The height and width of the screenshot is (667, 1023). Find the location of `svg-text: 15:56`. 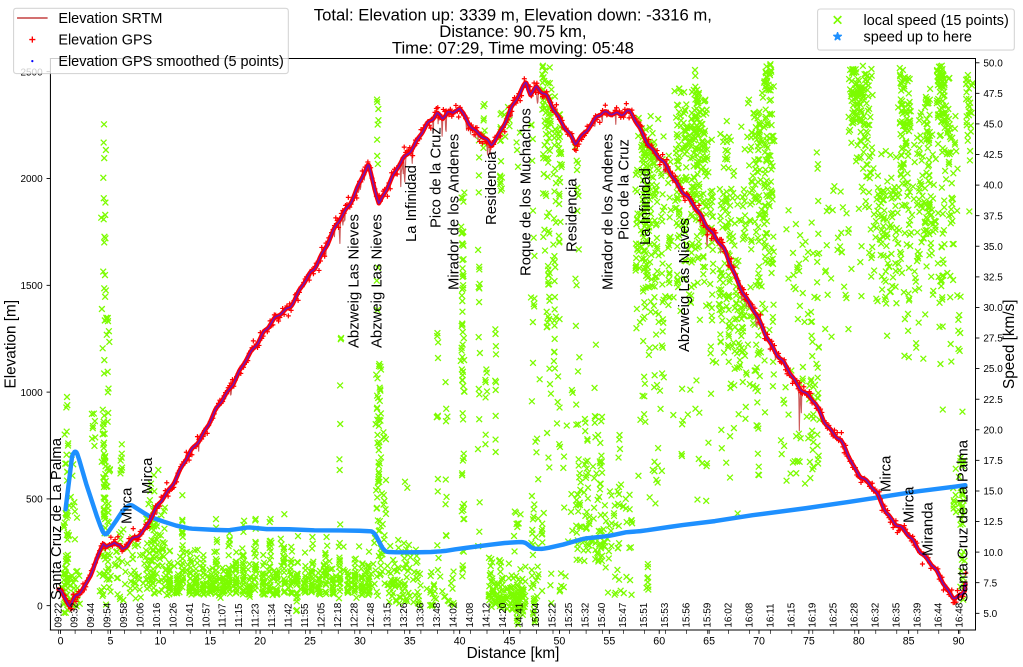

svg-text: 15:56 is located at coordinates (686, 614).